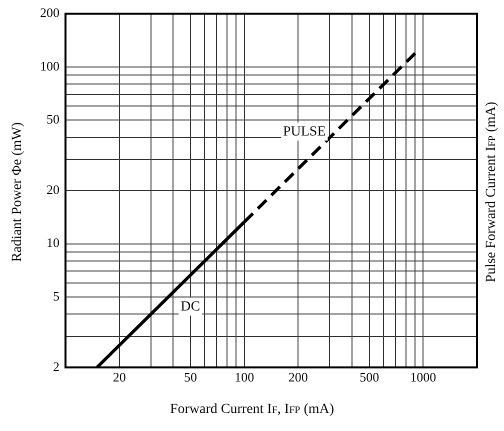  Describe the element at coordinates (56, 296) in the screenshot. I see `y-tick-label: 5` at that location.